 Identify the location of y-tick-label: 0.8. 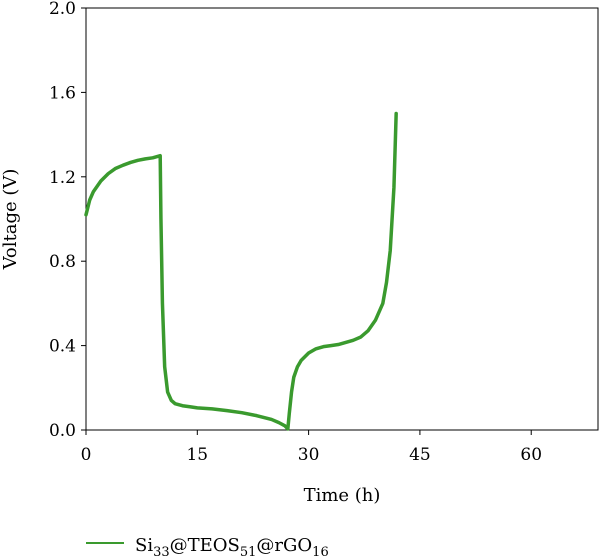
(62, 262).